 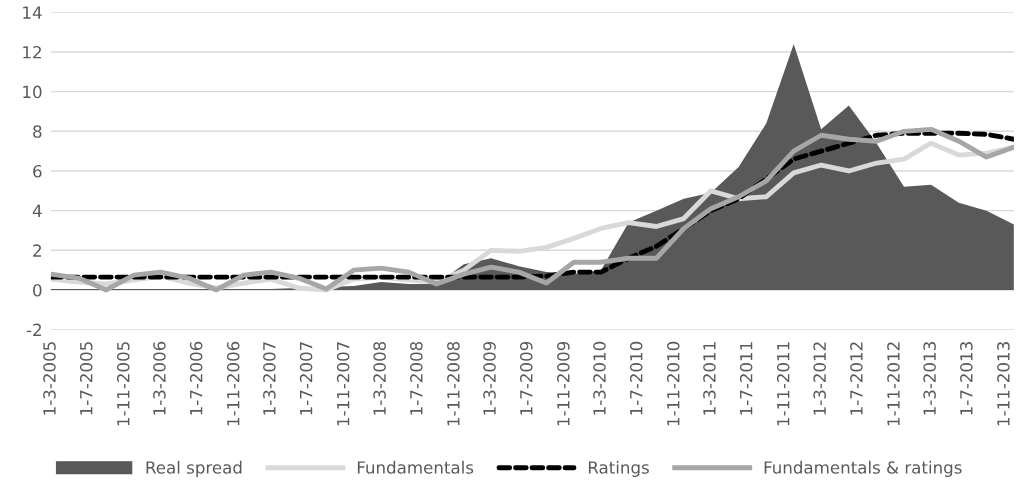 I want to click on y-tick-label: 14, so click(x=32, y=12).